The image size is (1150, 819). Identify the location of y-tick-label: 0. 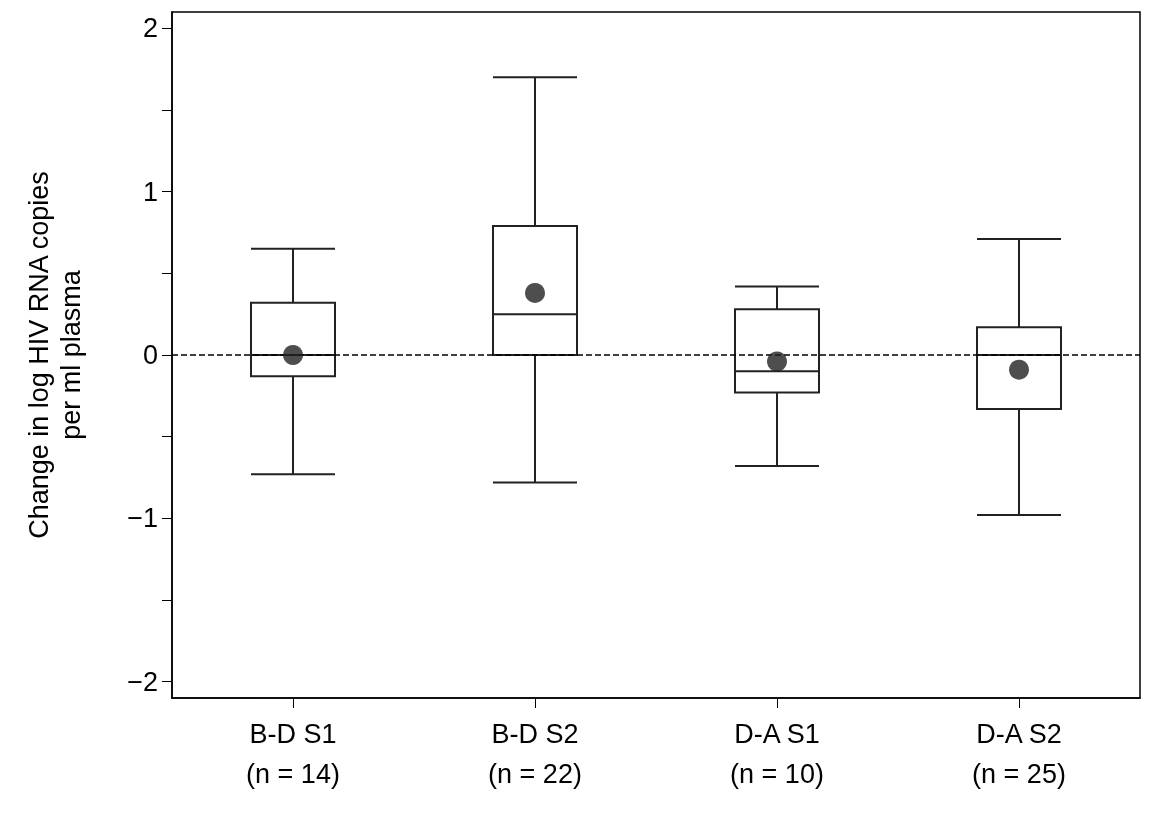
(150, 355).